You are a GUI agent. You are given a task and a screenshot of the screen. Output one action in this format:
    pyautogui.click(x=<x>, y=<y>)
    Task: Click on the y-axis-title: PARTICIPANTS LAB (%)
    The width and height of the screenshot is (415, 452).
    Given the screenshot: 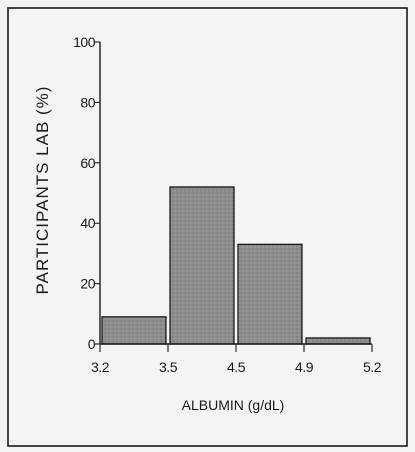 What is the action you would take?
    pyautogui.click(x=42, y=190)
    